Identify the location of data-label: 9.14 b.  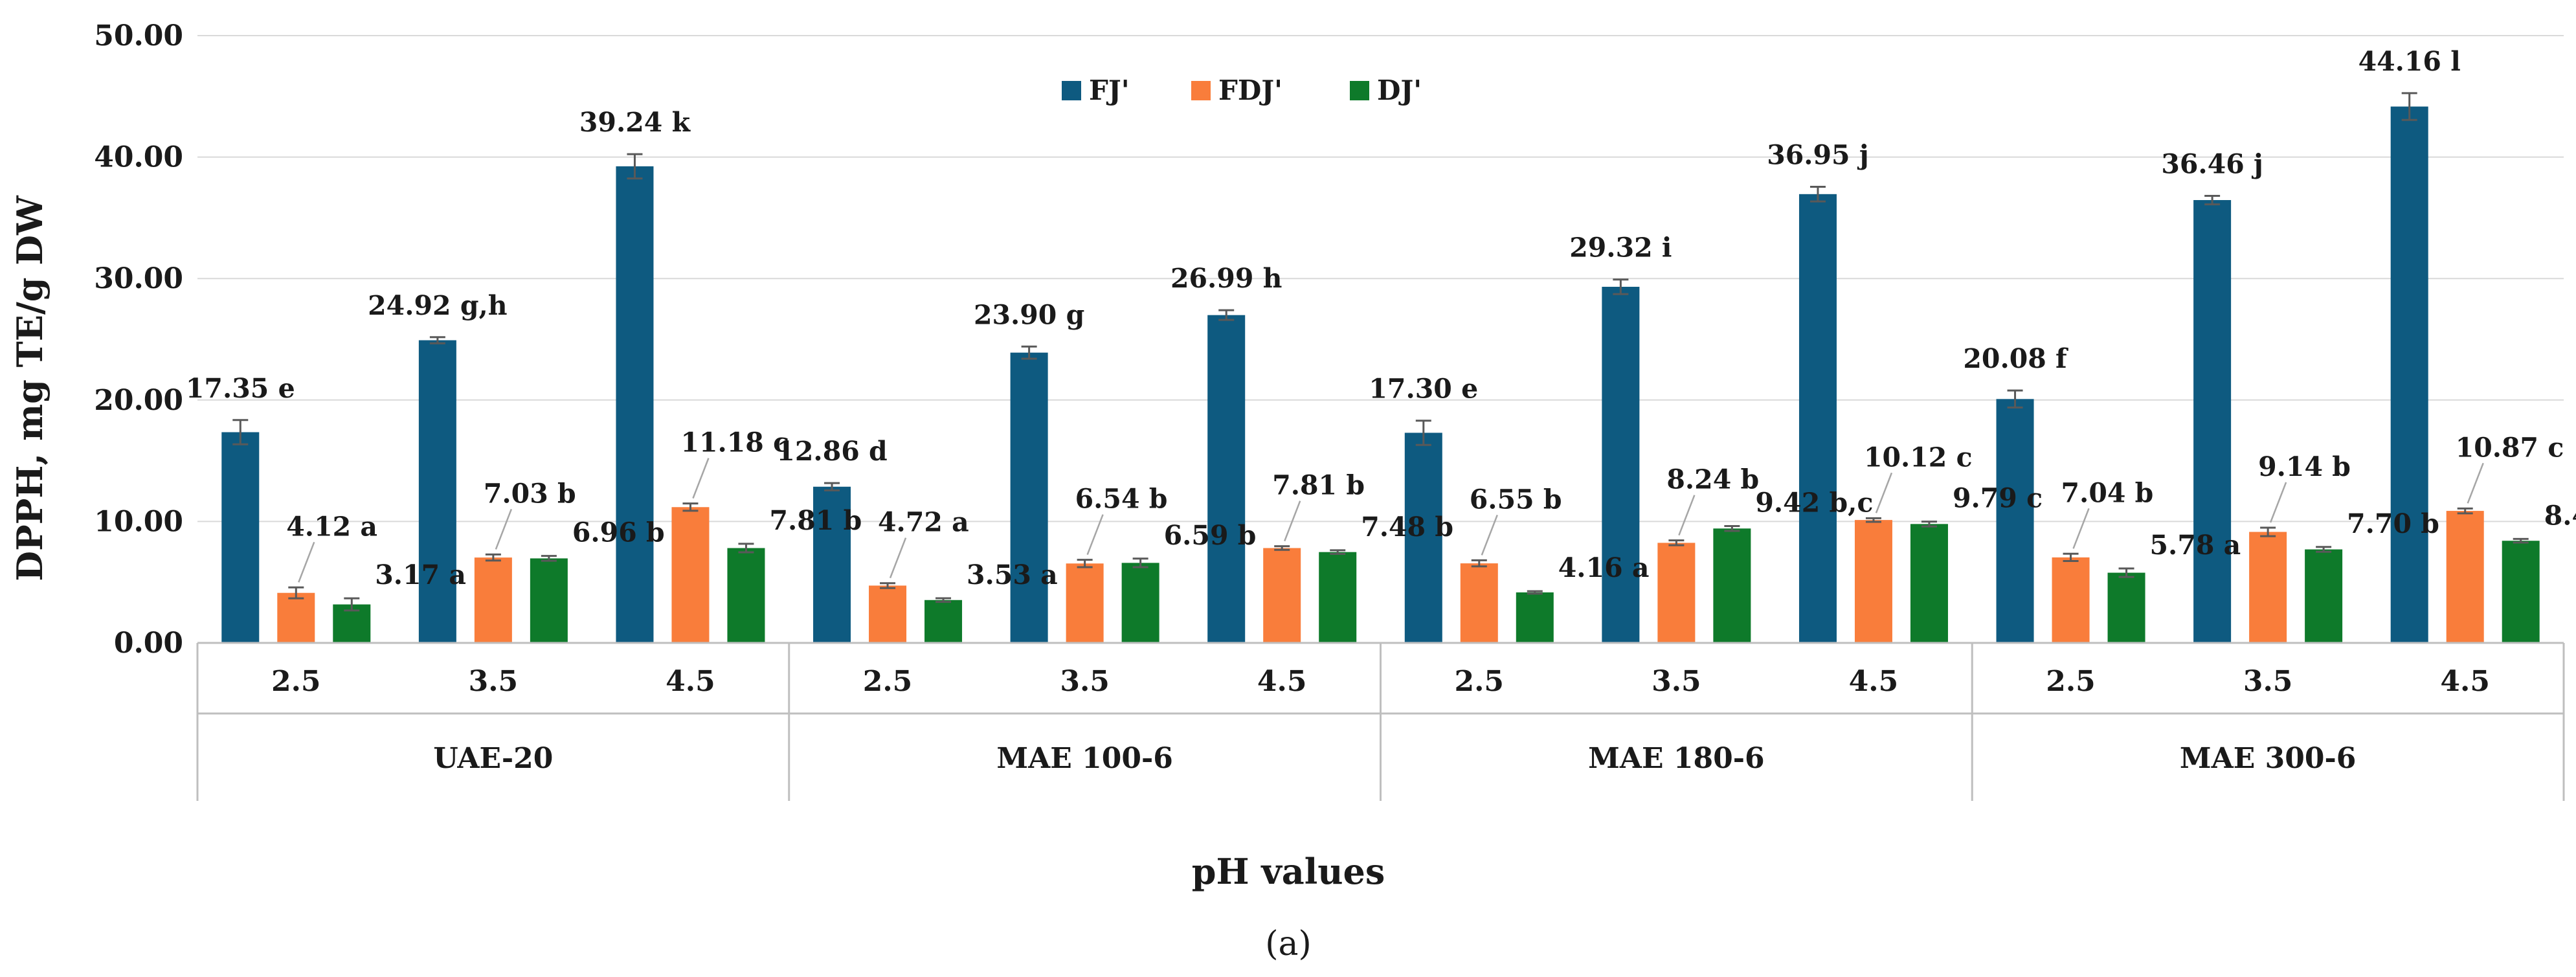
(2304, 467).